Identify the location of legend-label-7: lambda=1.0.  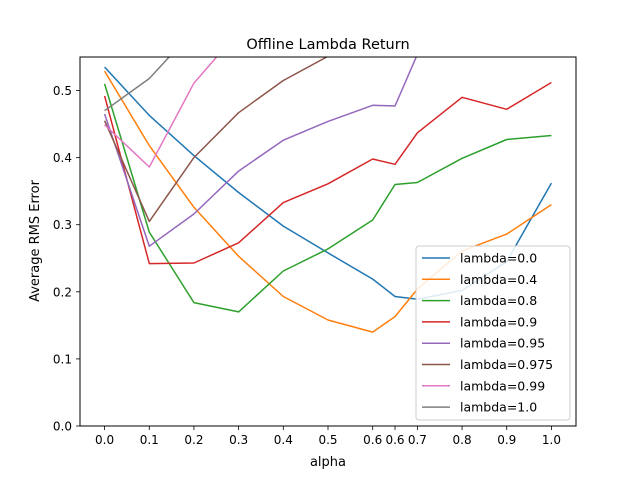
(498, 407).